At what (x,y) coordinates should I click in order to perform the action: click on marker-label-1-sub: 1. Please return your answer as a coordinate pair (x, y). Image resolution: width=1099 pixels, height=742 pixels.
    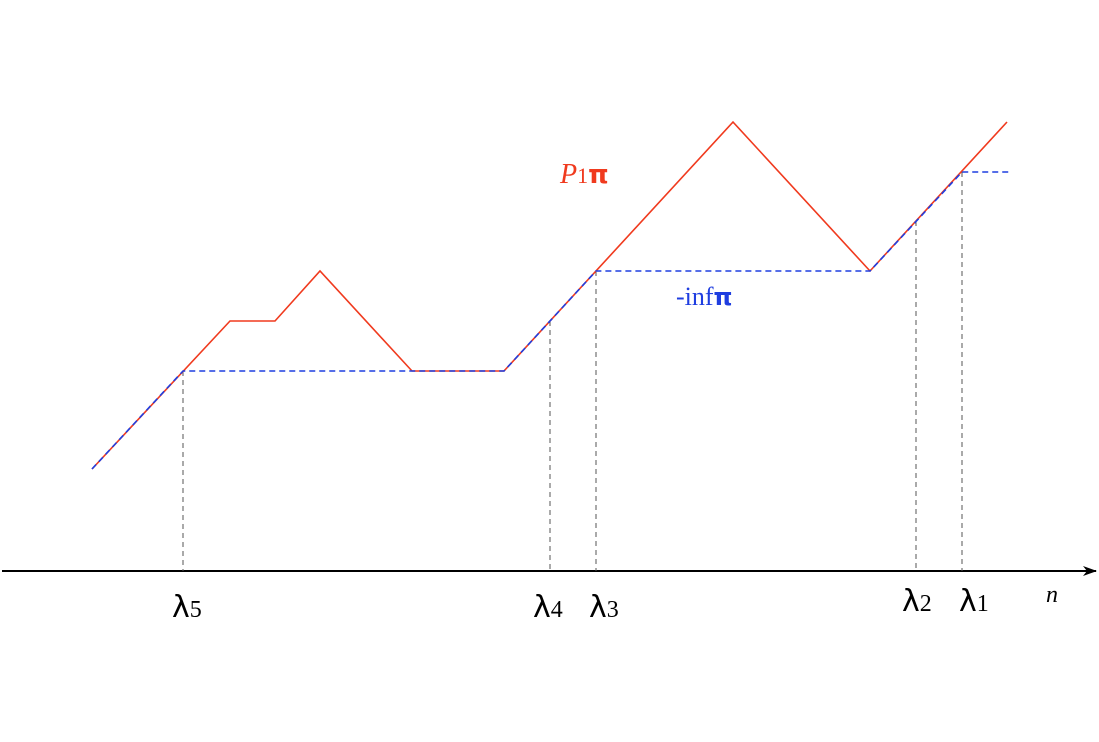
    Looking at the image, I should click on (983, 604).